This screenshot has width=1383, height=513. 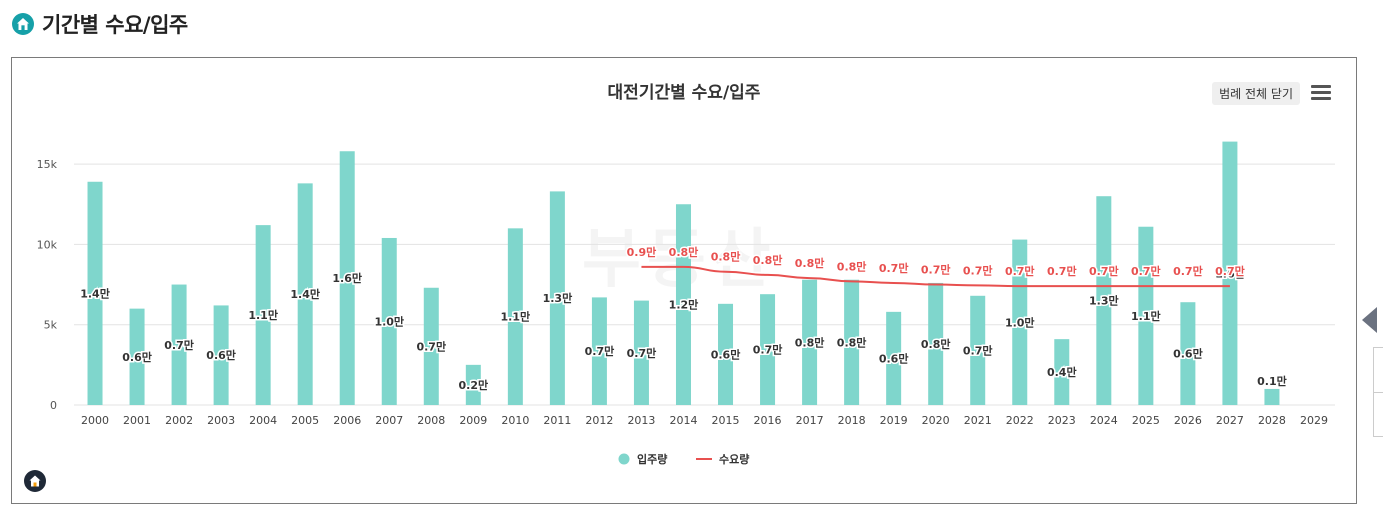 What do you see at coordinates (53, 405) in the screenshot?
I see `y-tick-label: 0` at bounding box center [53, 405].